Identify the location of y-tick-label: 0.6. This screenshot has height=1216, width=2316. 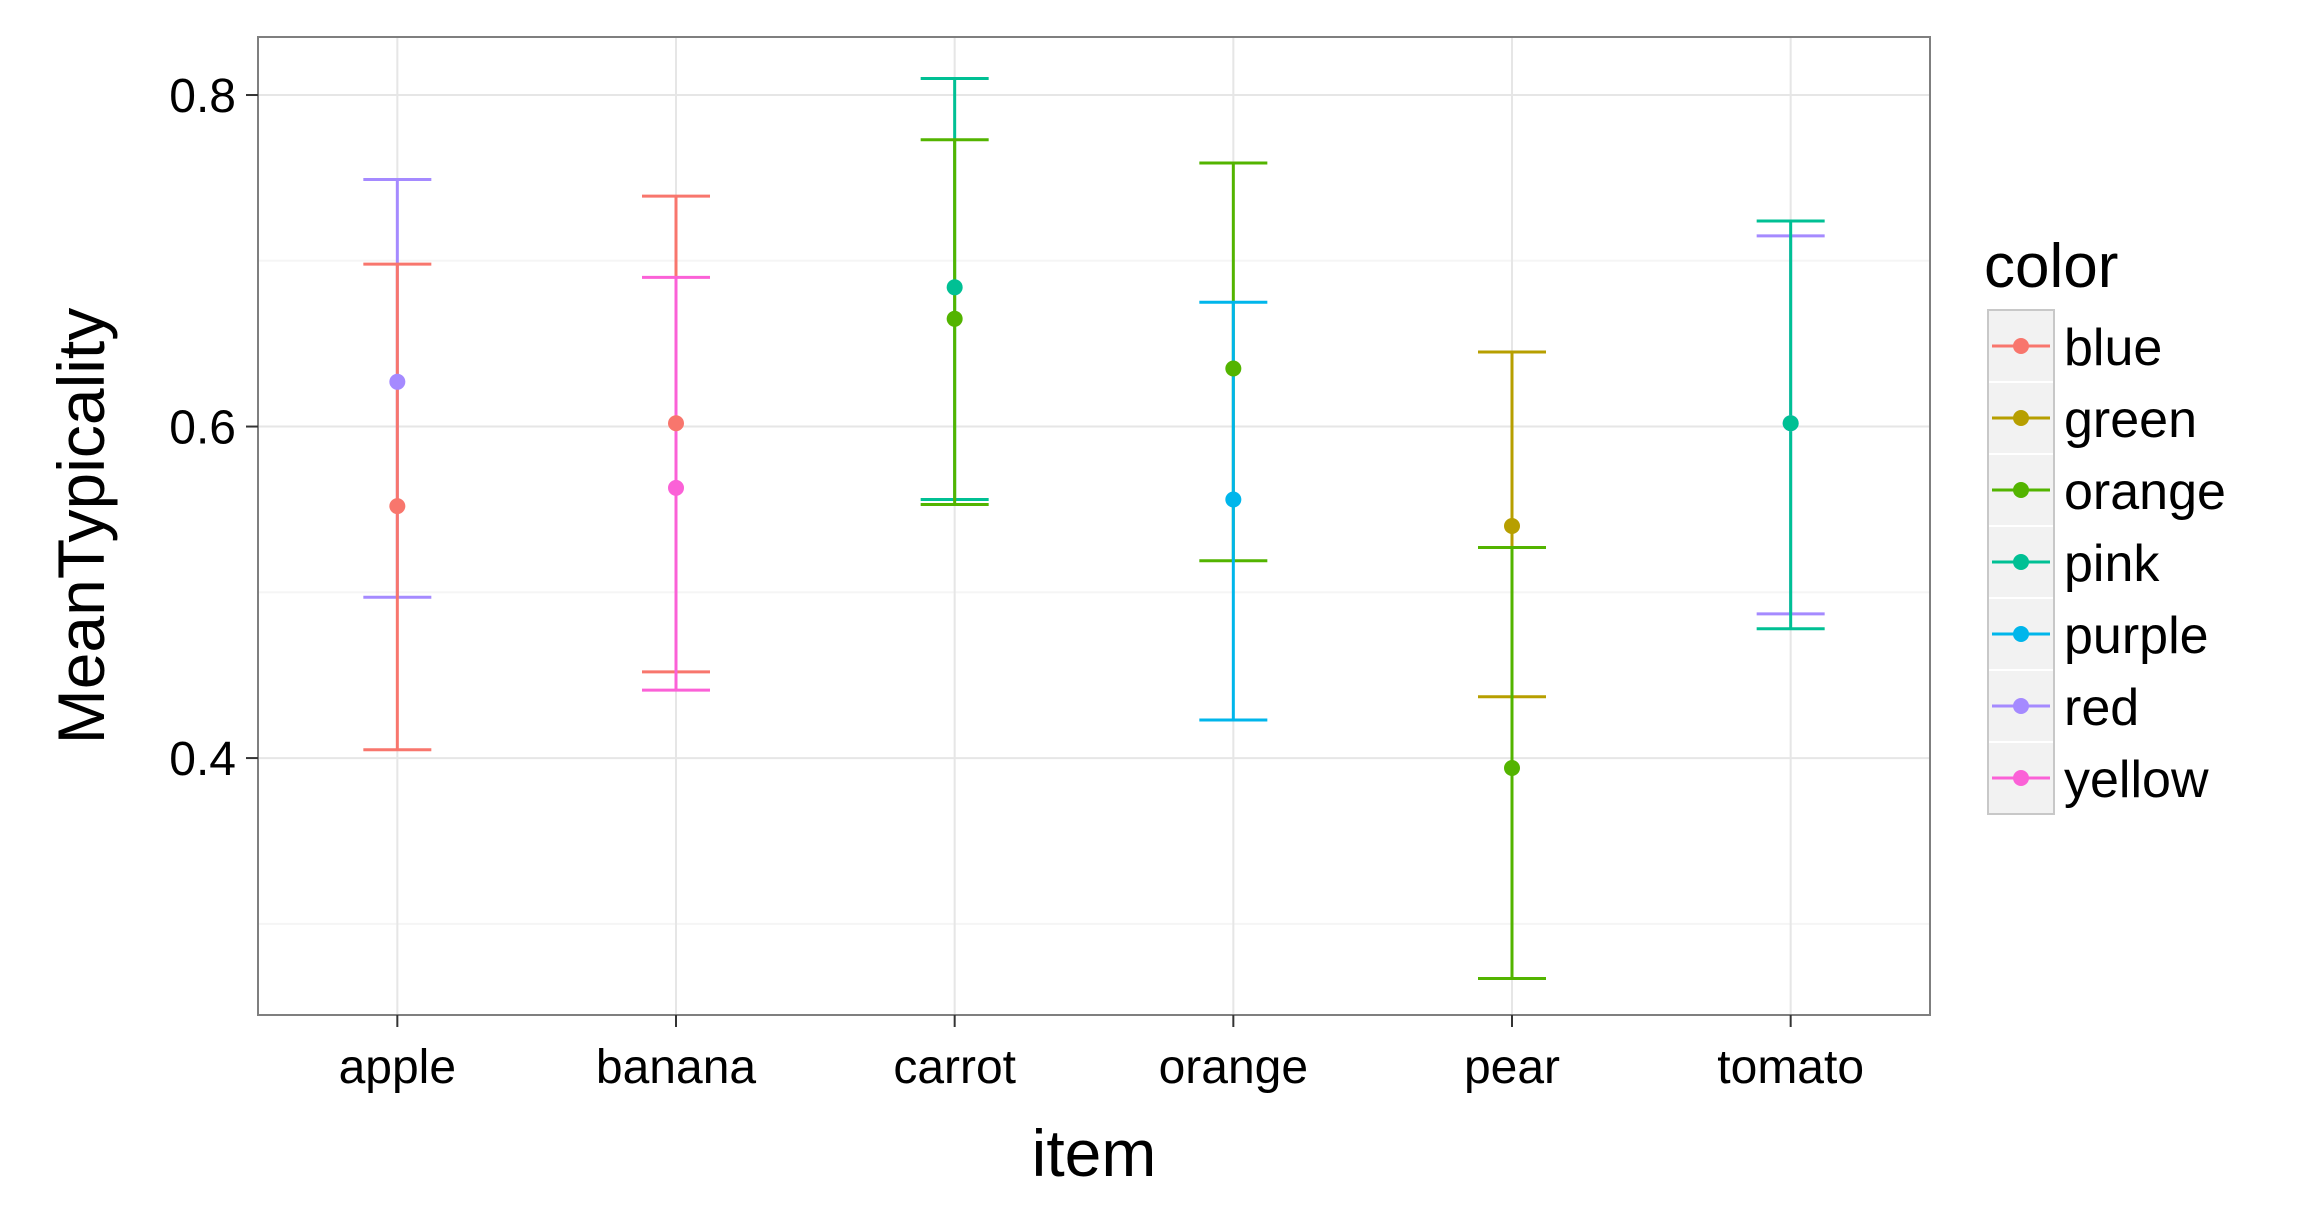
(202, 428).